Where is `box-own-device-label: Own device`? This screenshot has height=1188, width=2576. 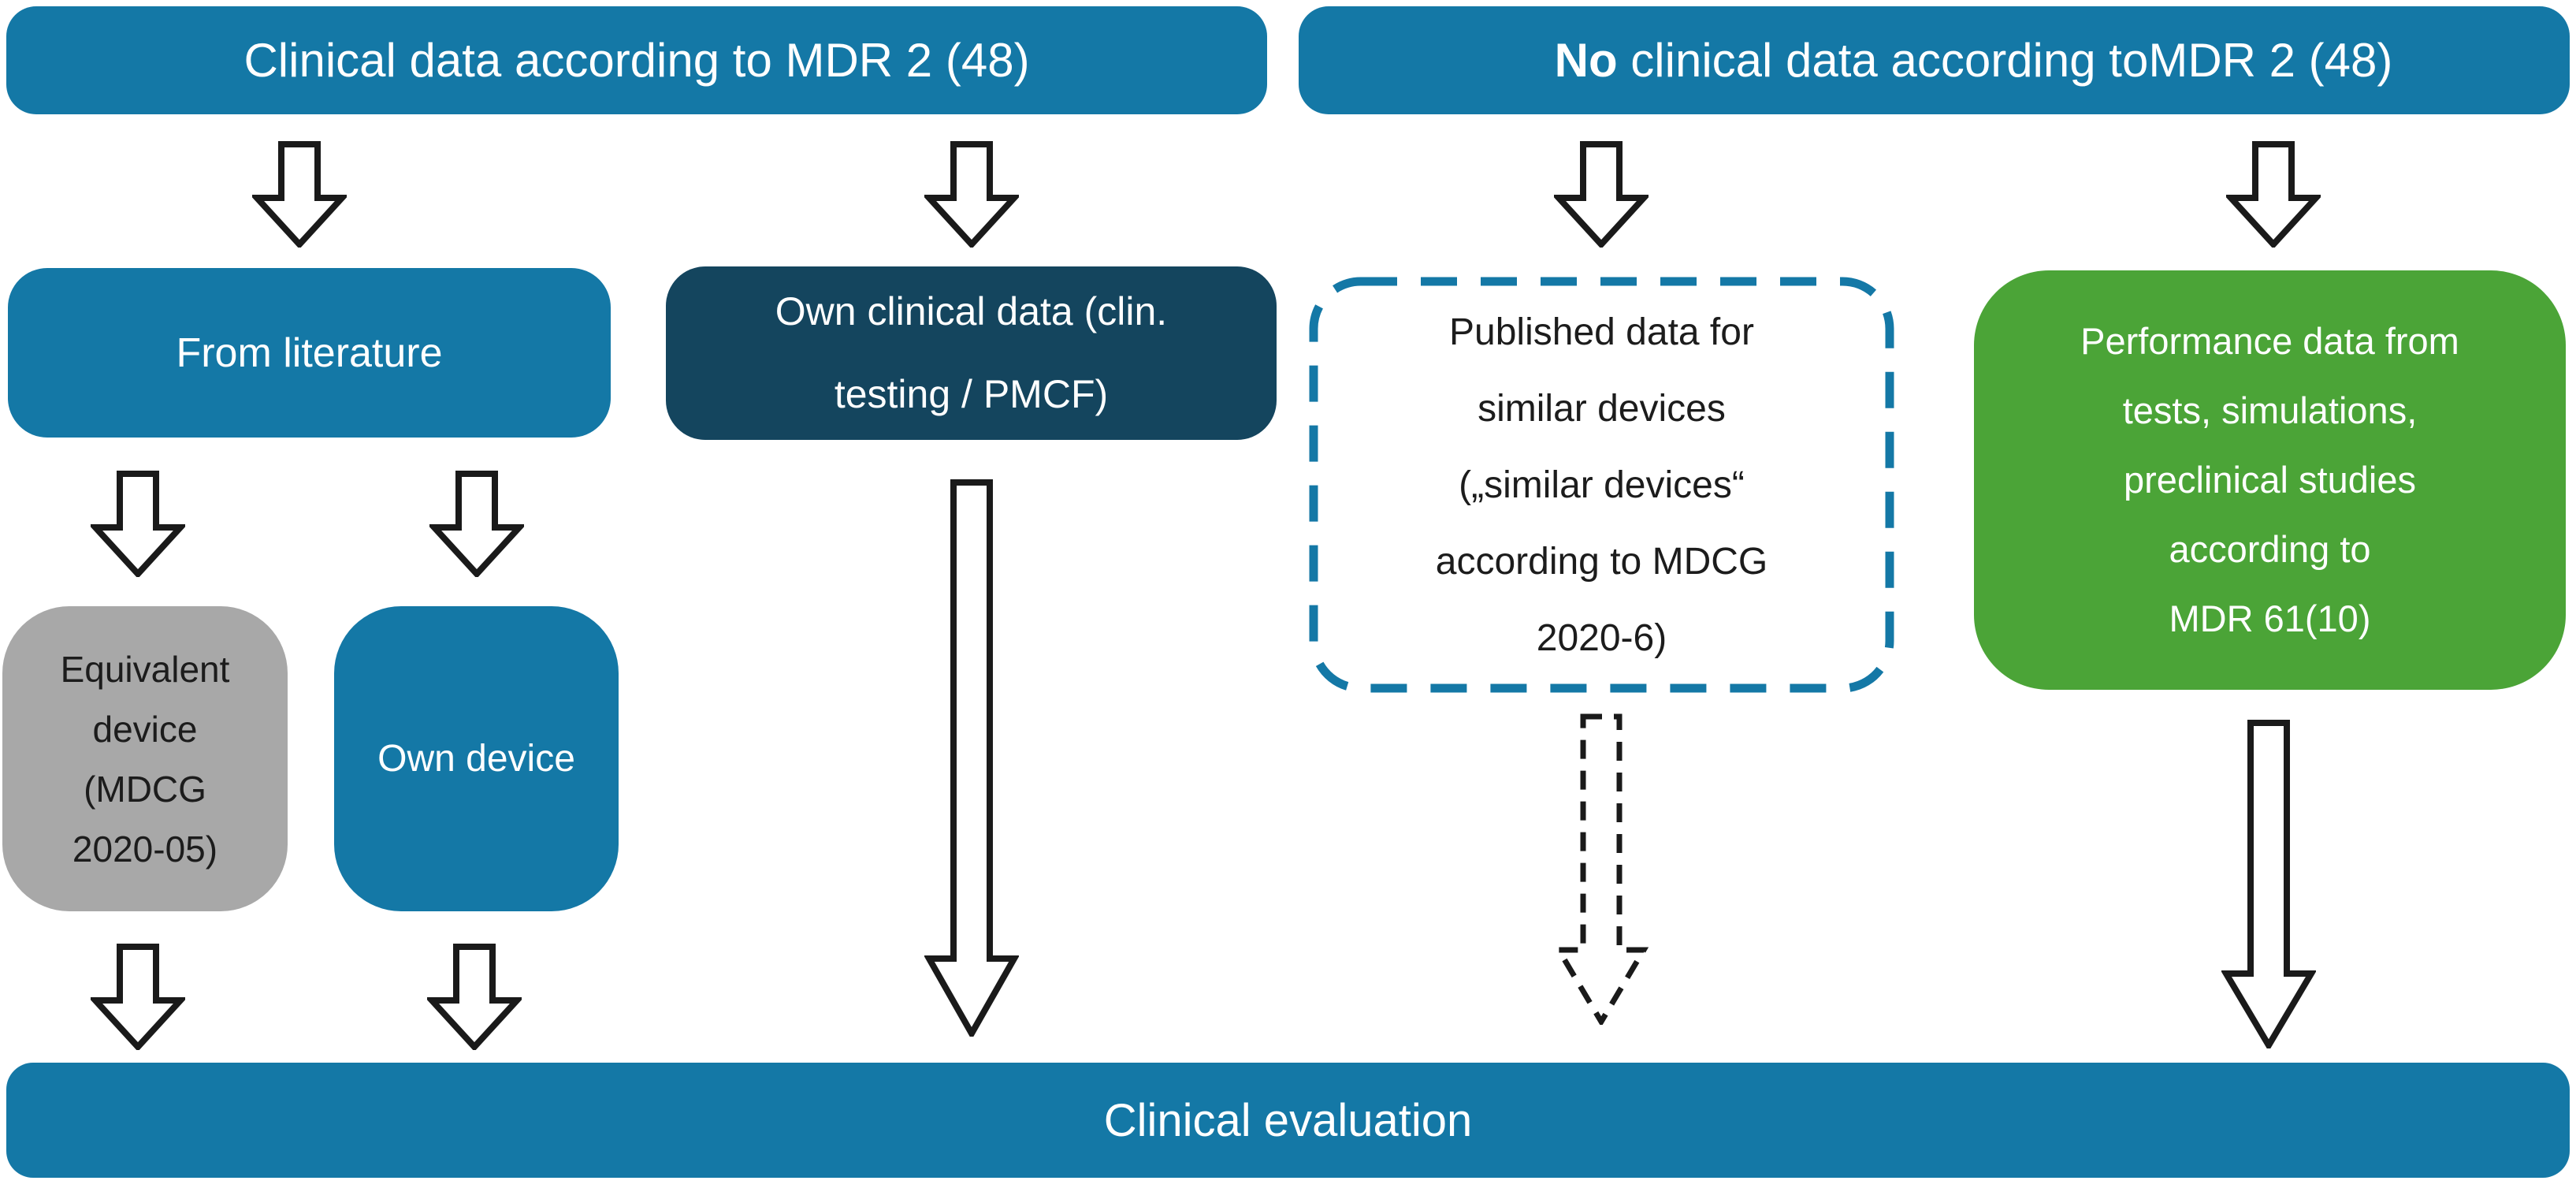
box-own-device-label: Own device is located at coordinates (476, 759).